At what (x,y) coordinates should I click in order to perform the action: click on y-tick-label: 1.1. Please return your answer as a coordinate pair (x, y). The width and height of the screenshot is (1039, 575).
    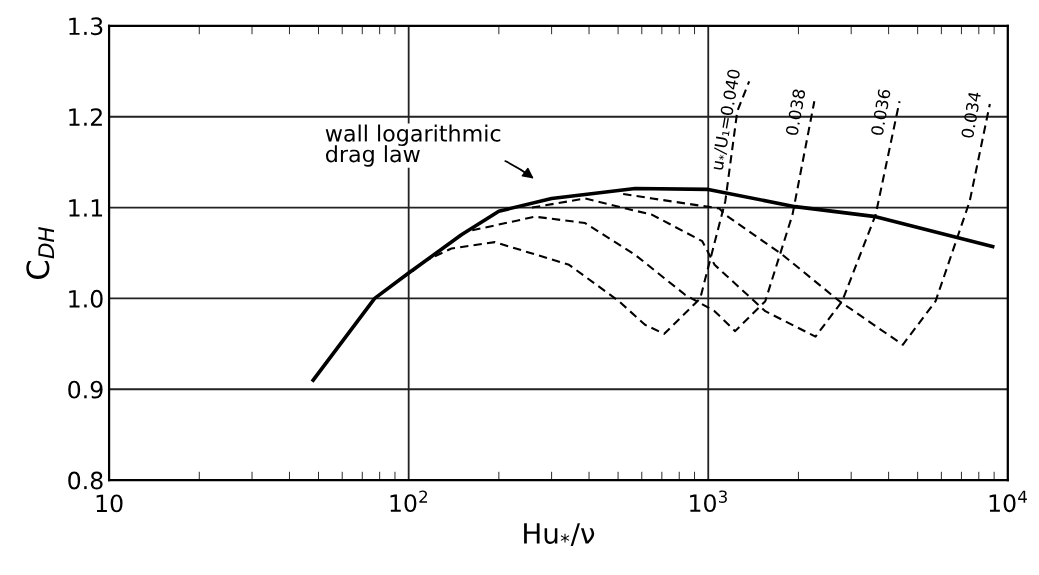
    Looking at the image, I should click on (86, 208).